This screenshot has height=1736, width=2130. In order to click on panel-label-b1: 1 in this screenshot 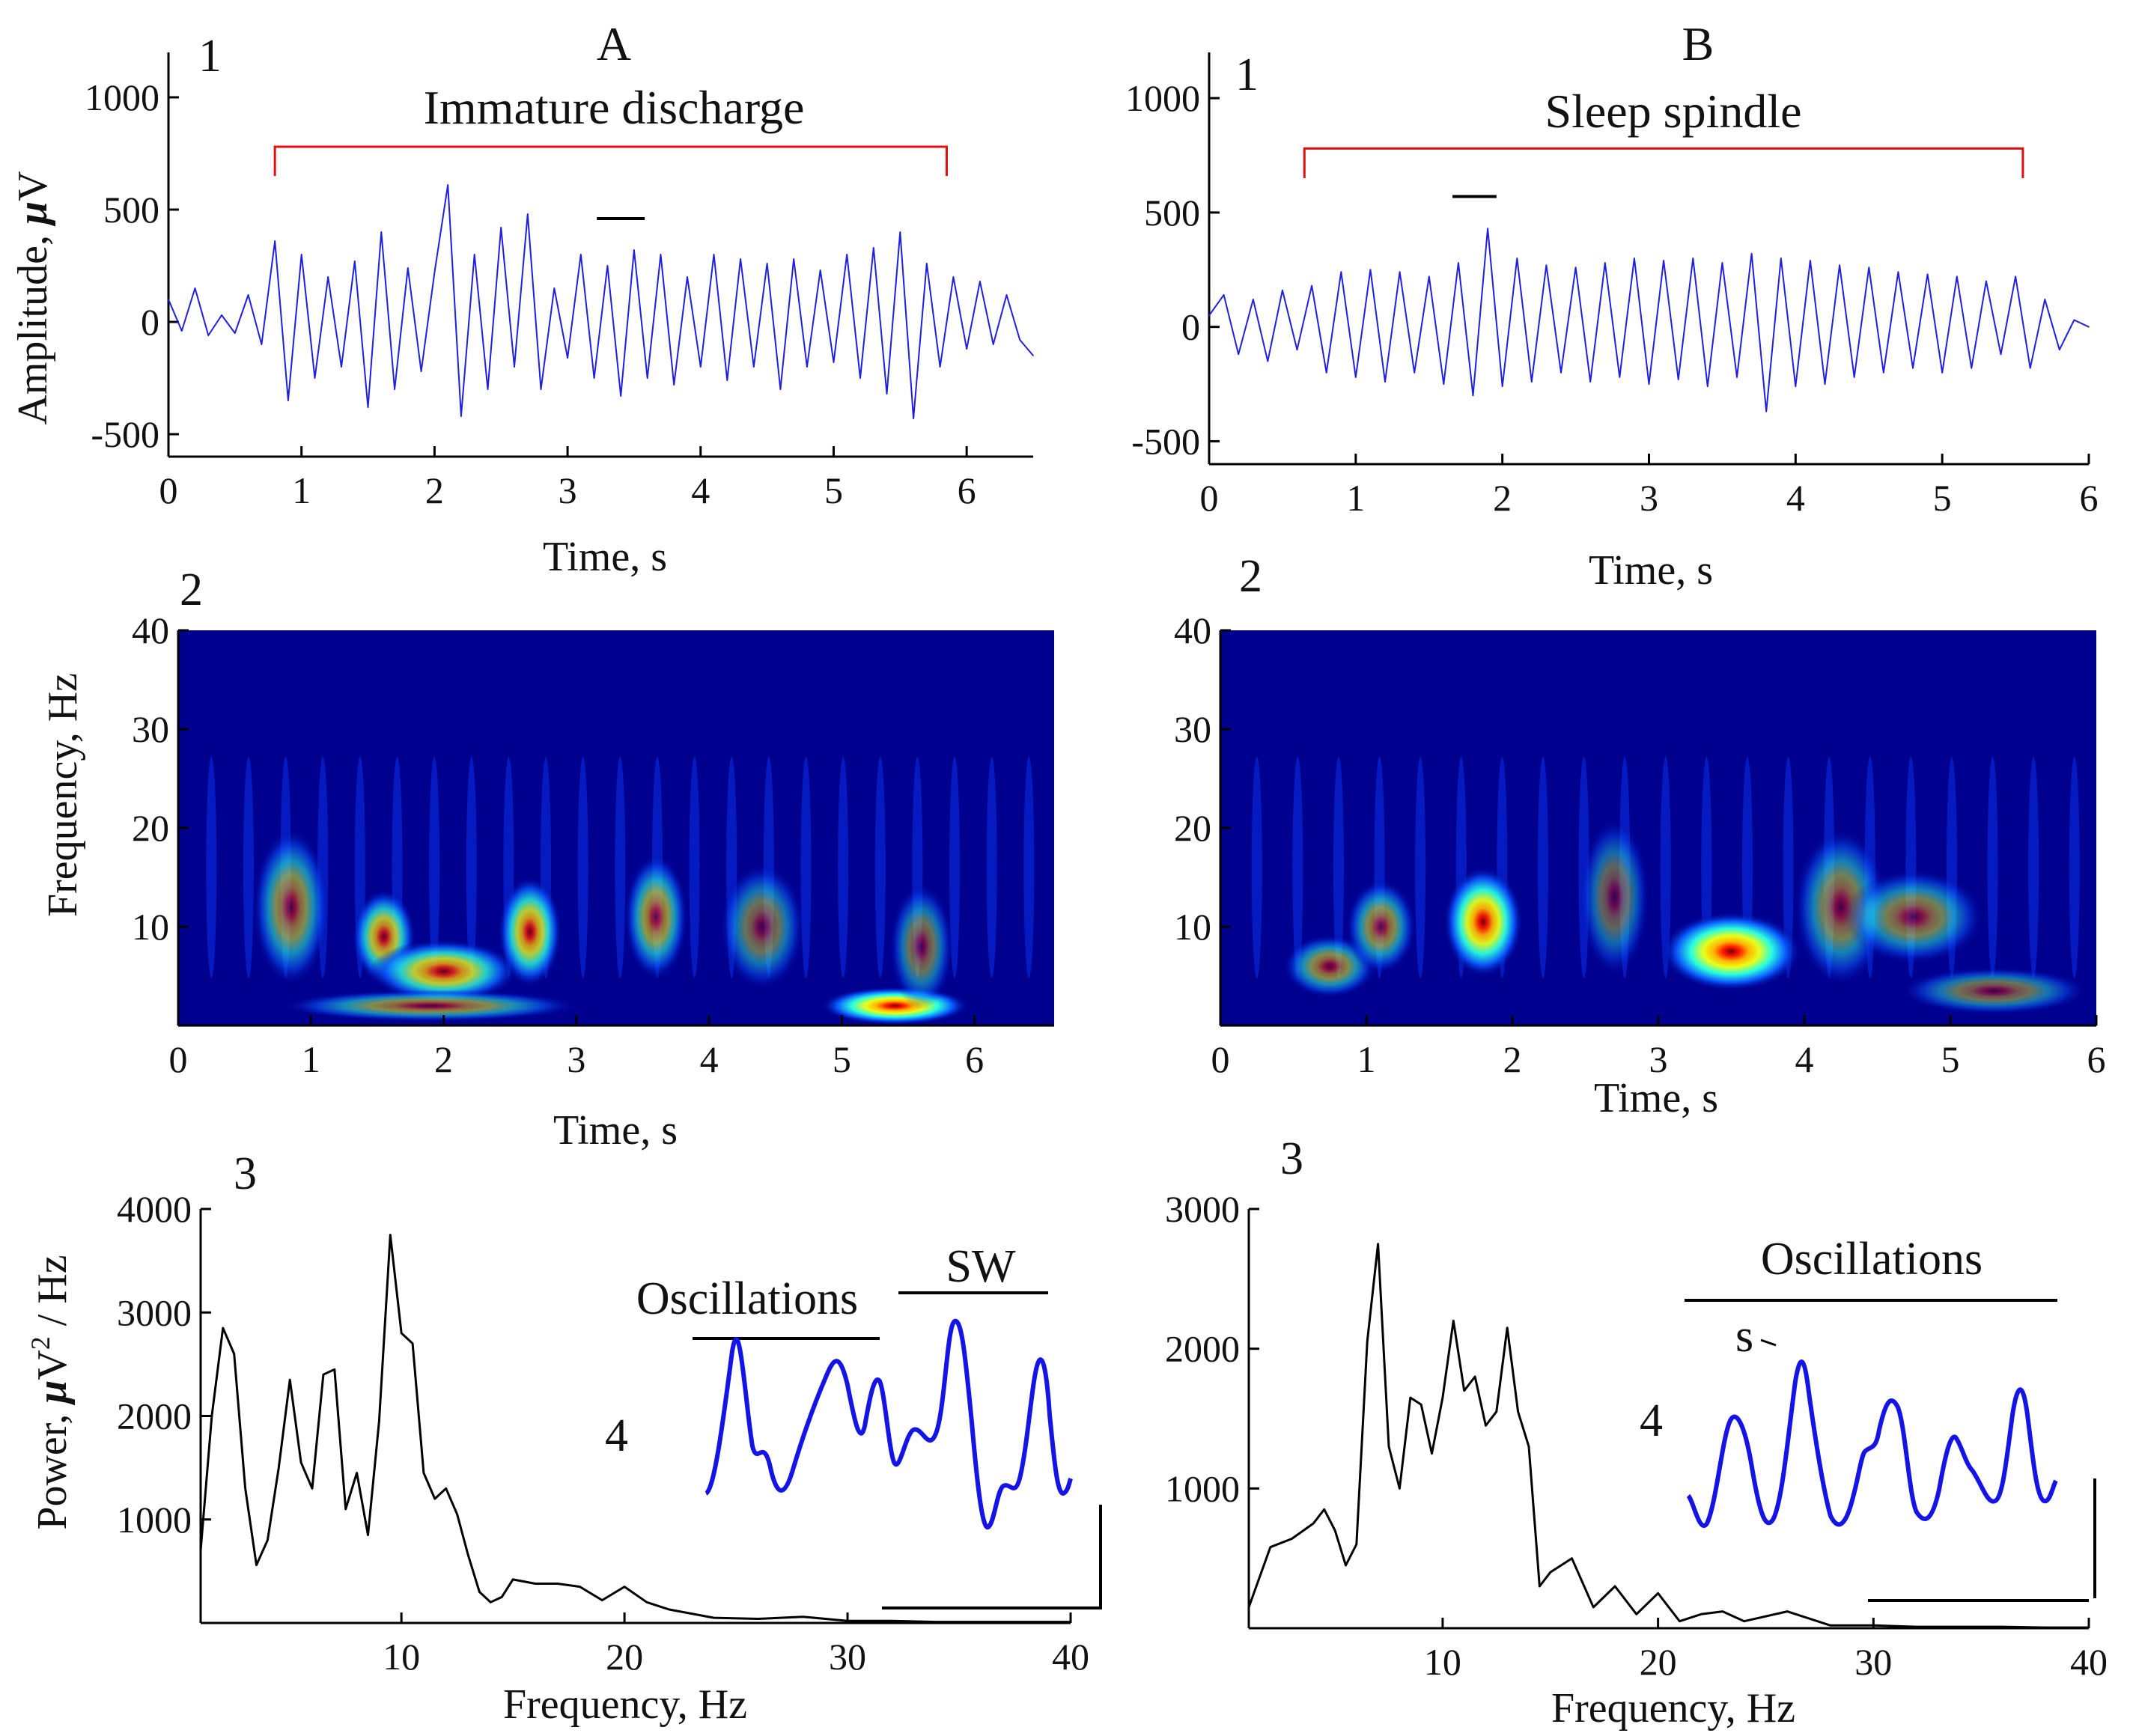, I will do `click(1247, 74)`.